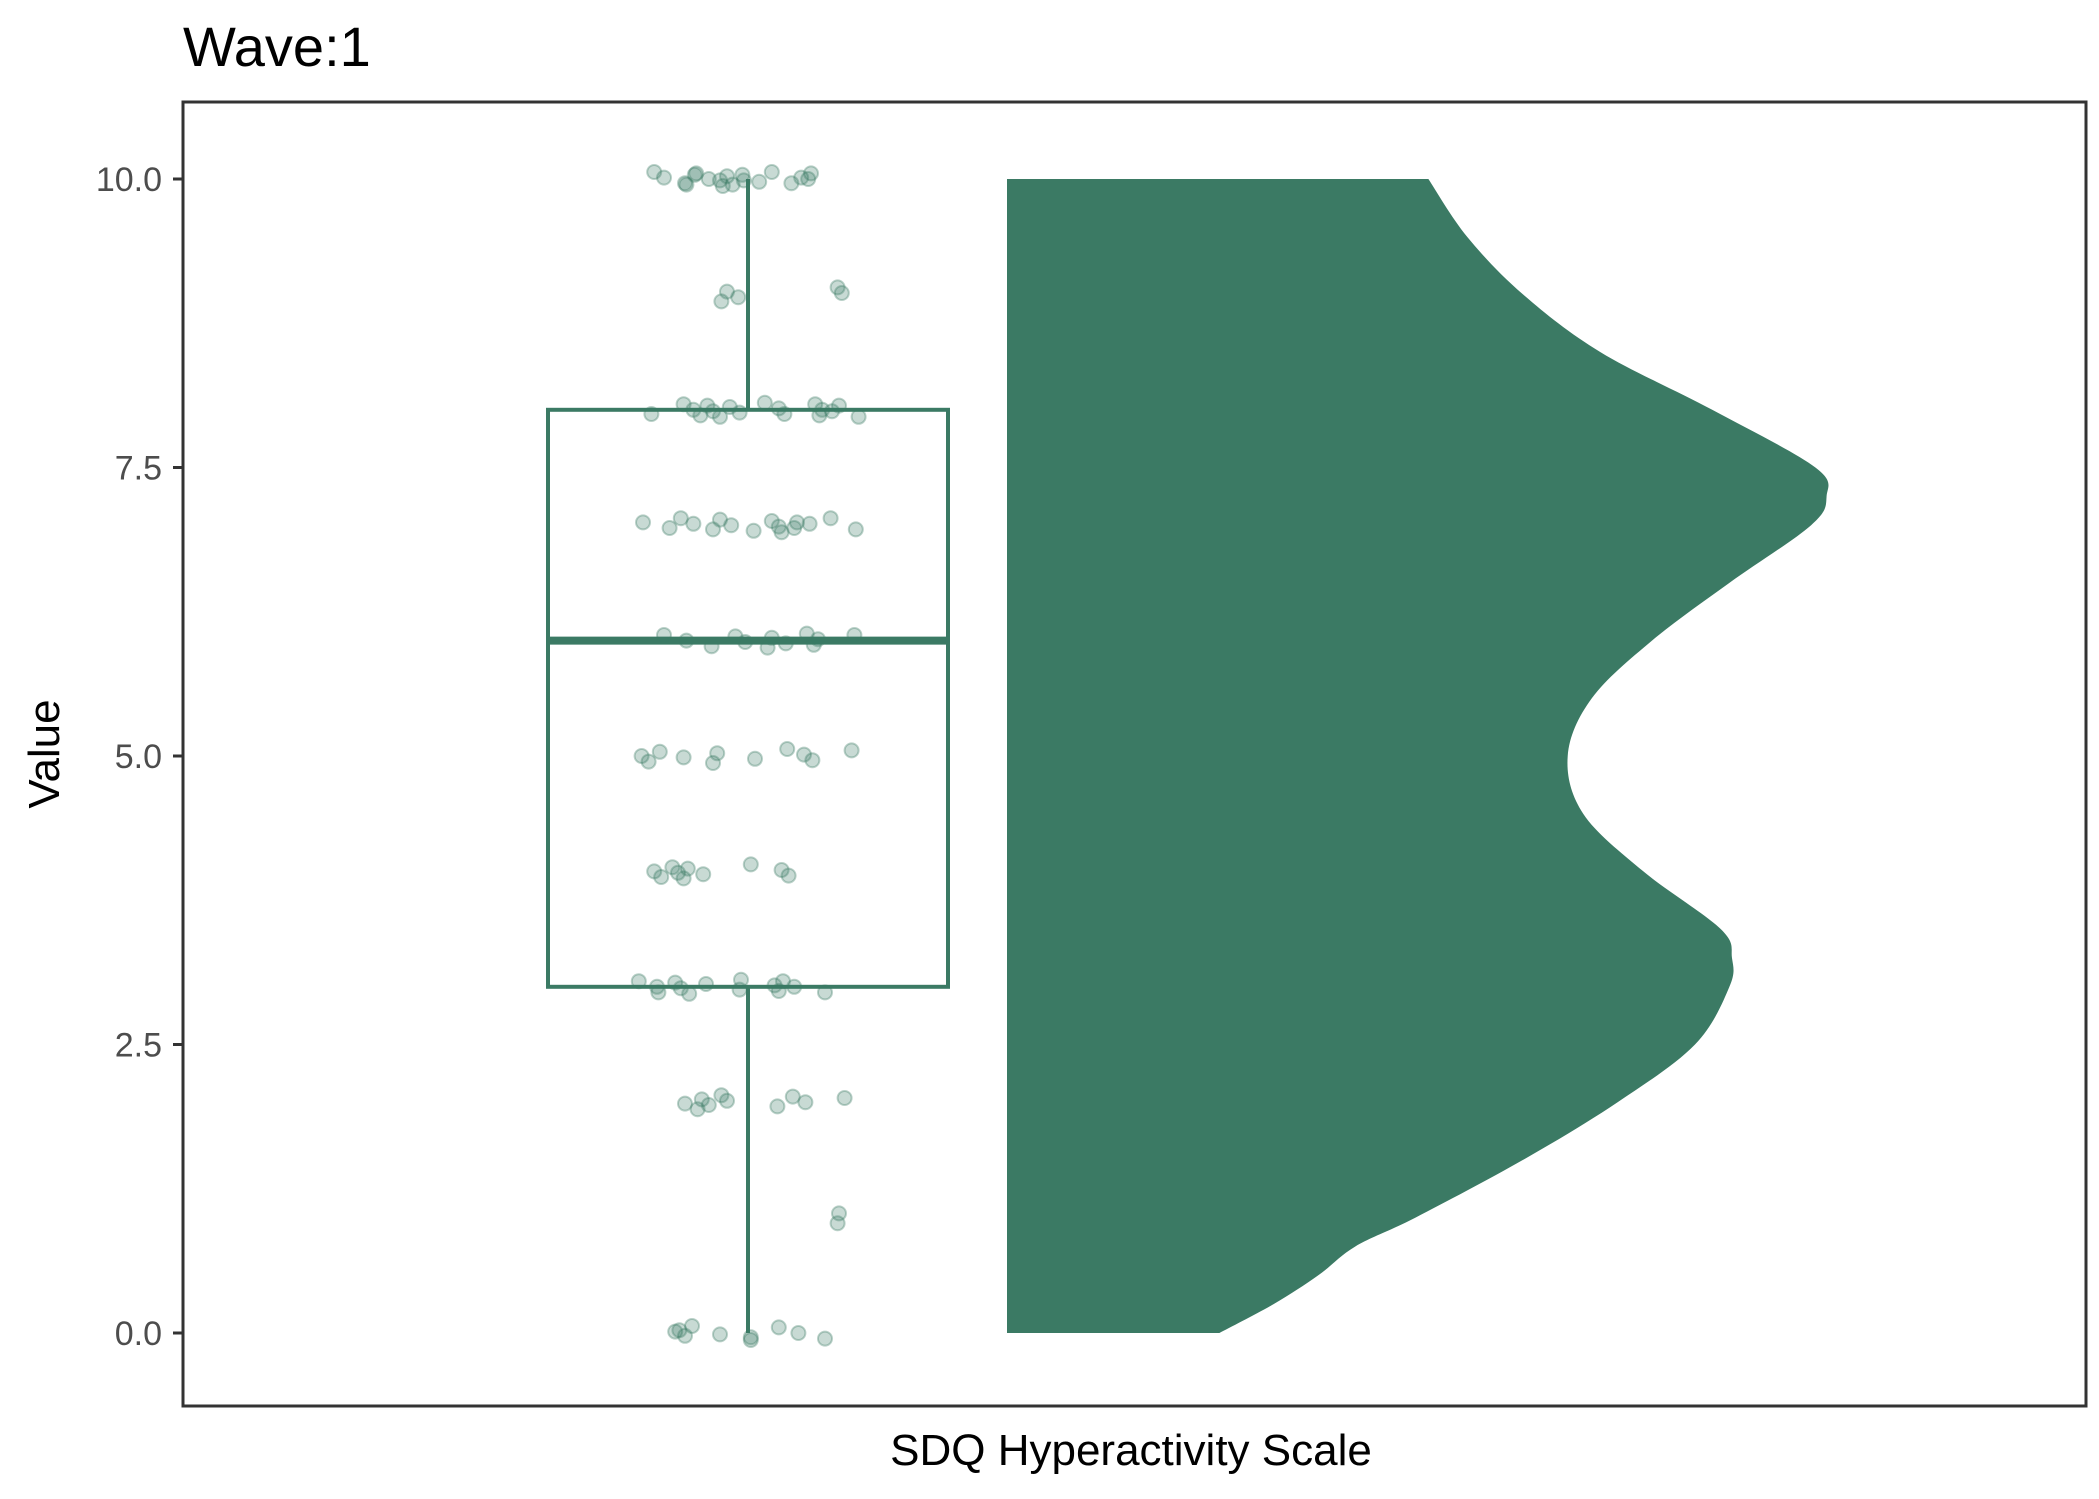 This screenshot has width=2099, height=1499. I want to click on y-axis-title: Value, so click(44, 753).